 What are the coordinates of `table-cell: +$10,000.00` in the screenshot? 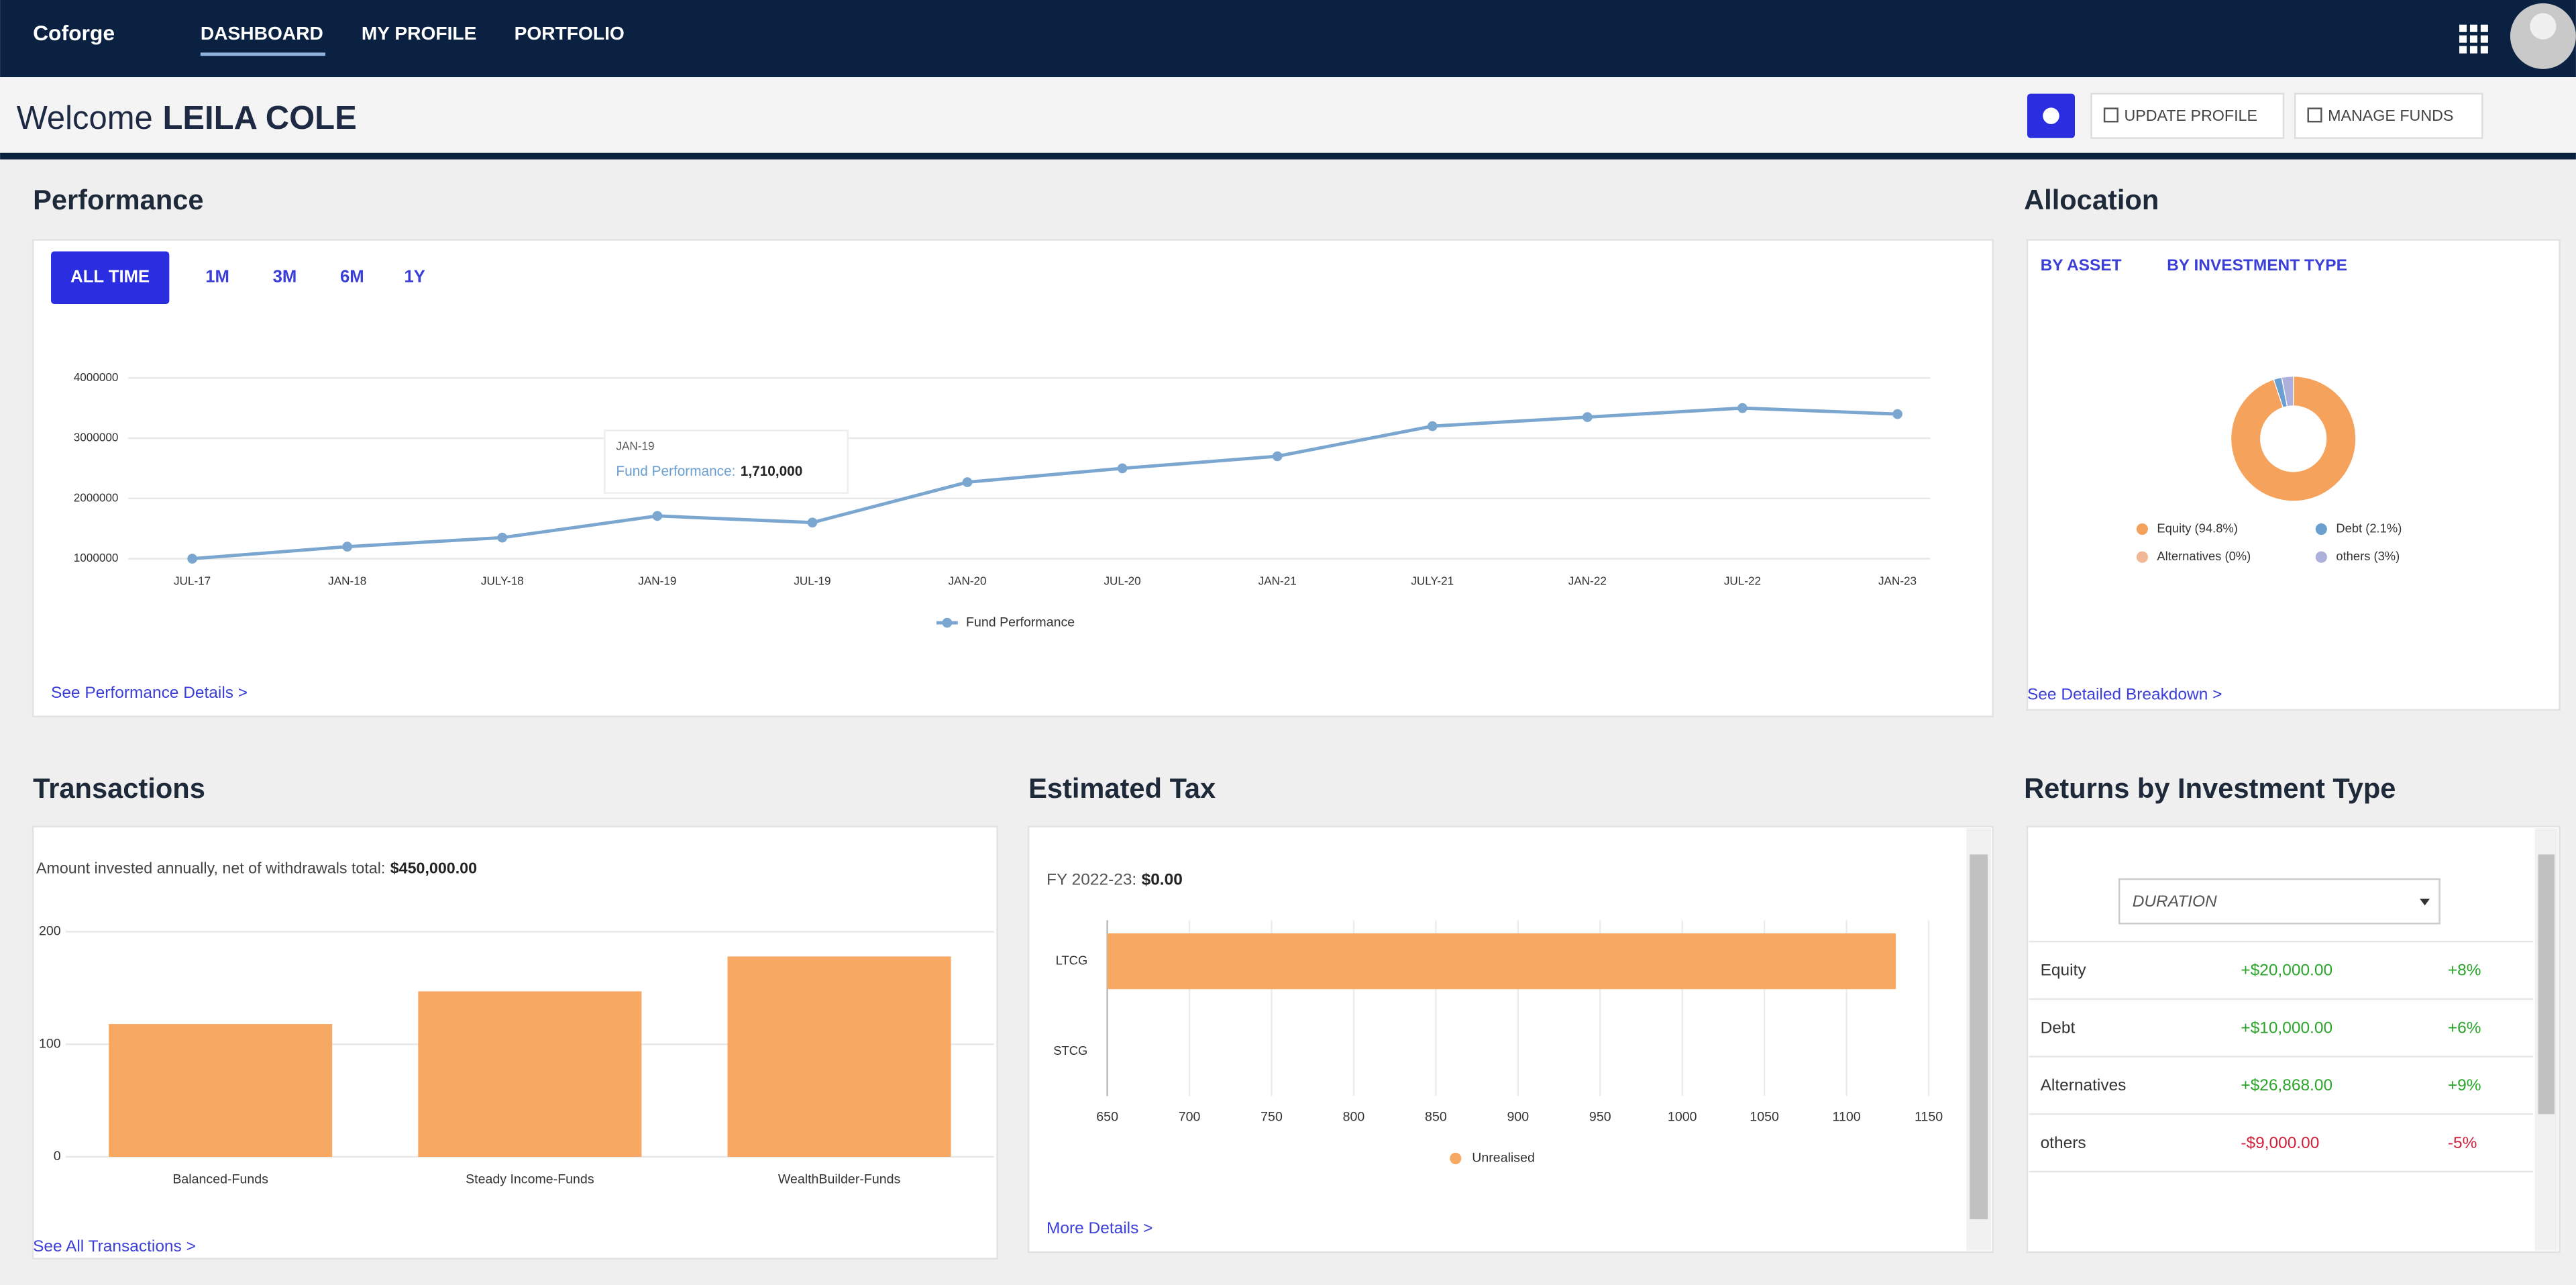 It's located at (2286, 1028).